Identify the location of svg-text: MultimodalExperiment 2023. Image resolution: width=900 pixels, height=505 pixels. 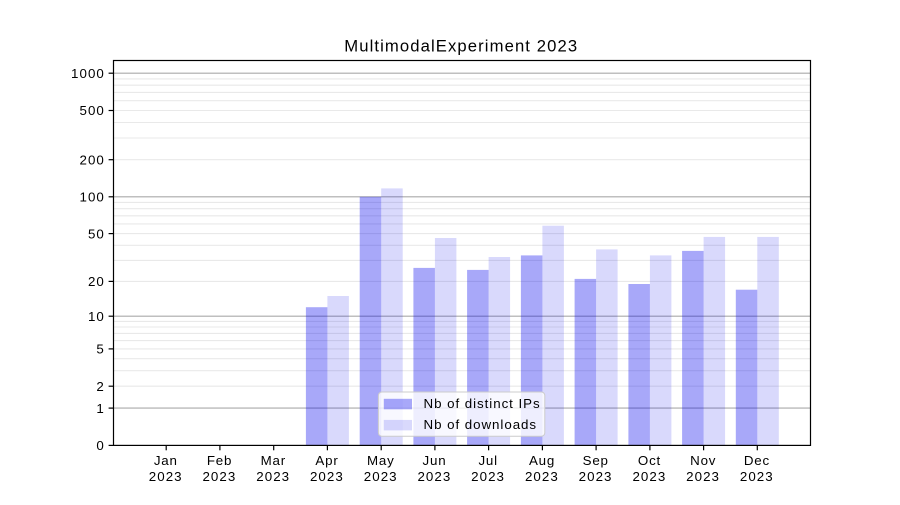
(461, 46).